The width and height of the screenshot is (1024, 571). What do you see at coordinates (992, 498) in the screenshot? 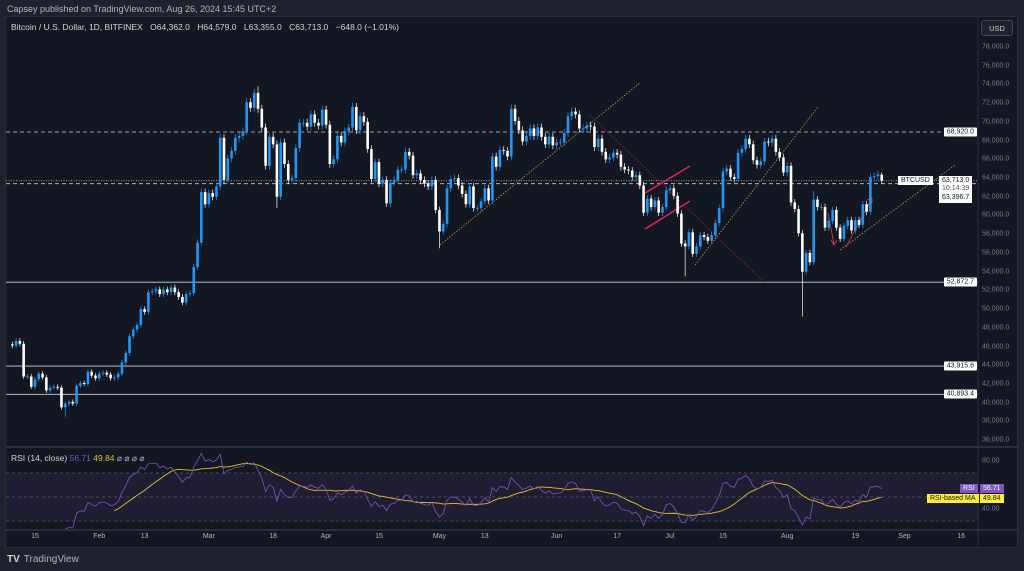
I see `rsi-ma-value-tag: 49.84` at bounding box center [992, 498].